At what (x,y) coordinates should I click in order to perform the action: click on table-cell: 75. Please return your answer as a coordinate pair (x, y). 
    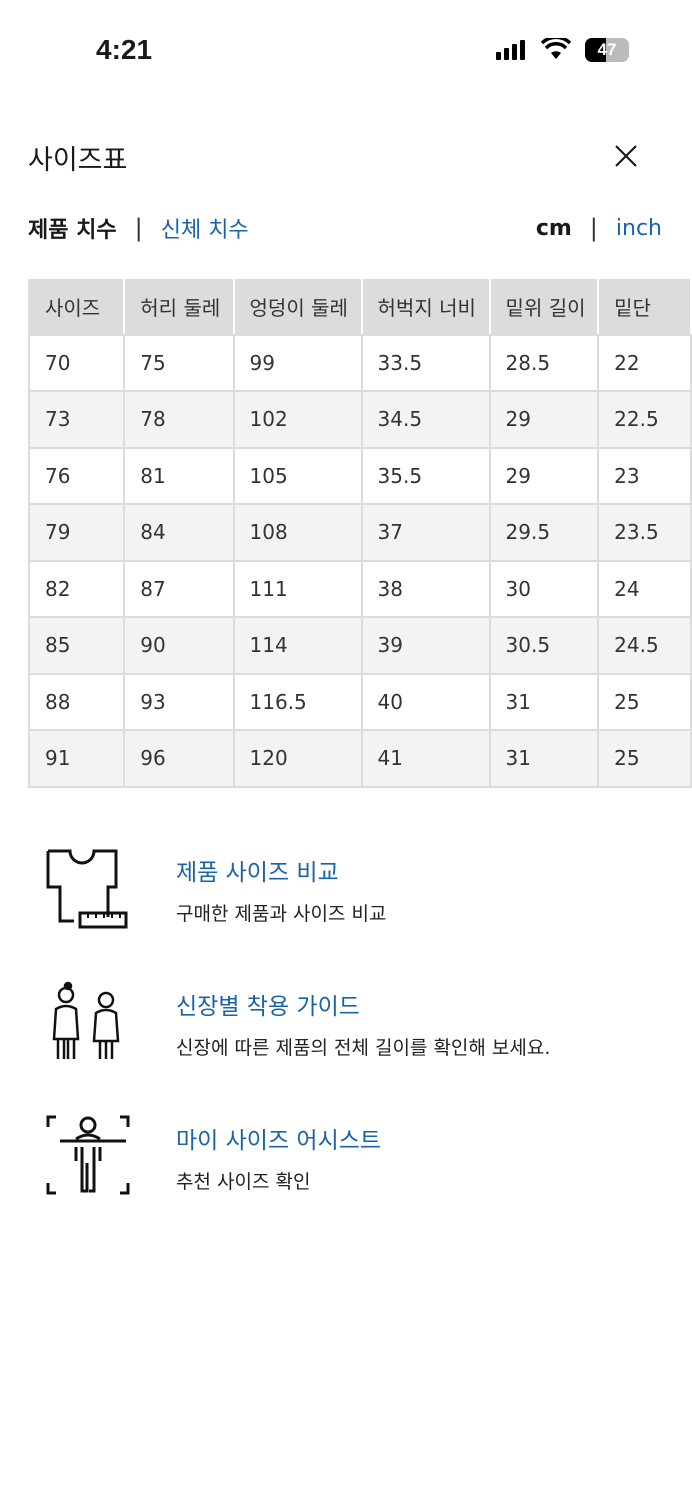
    Looking at the image, I should click on (179, 362).